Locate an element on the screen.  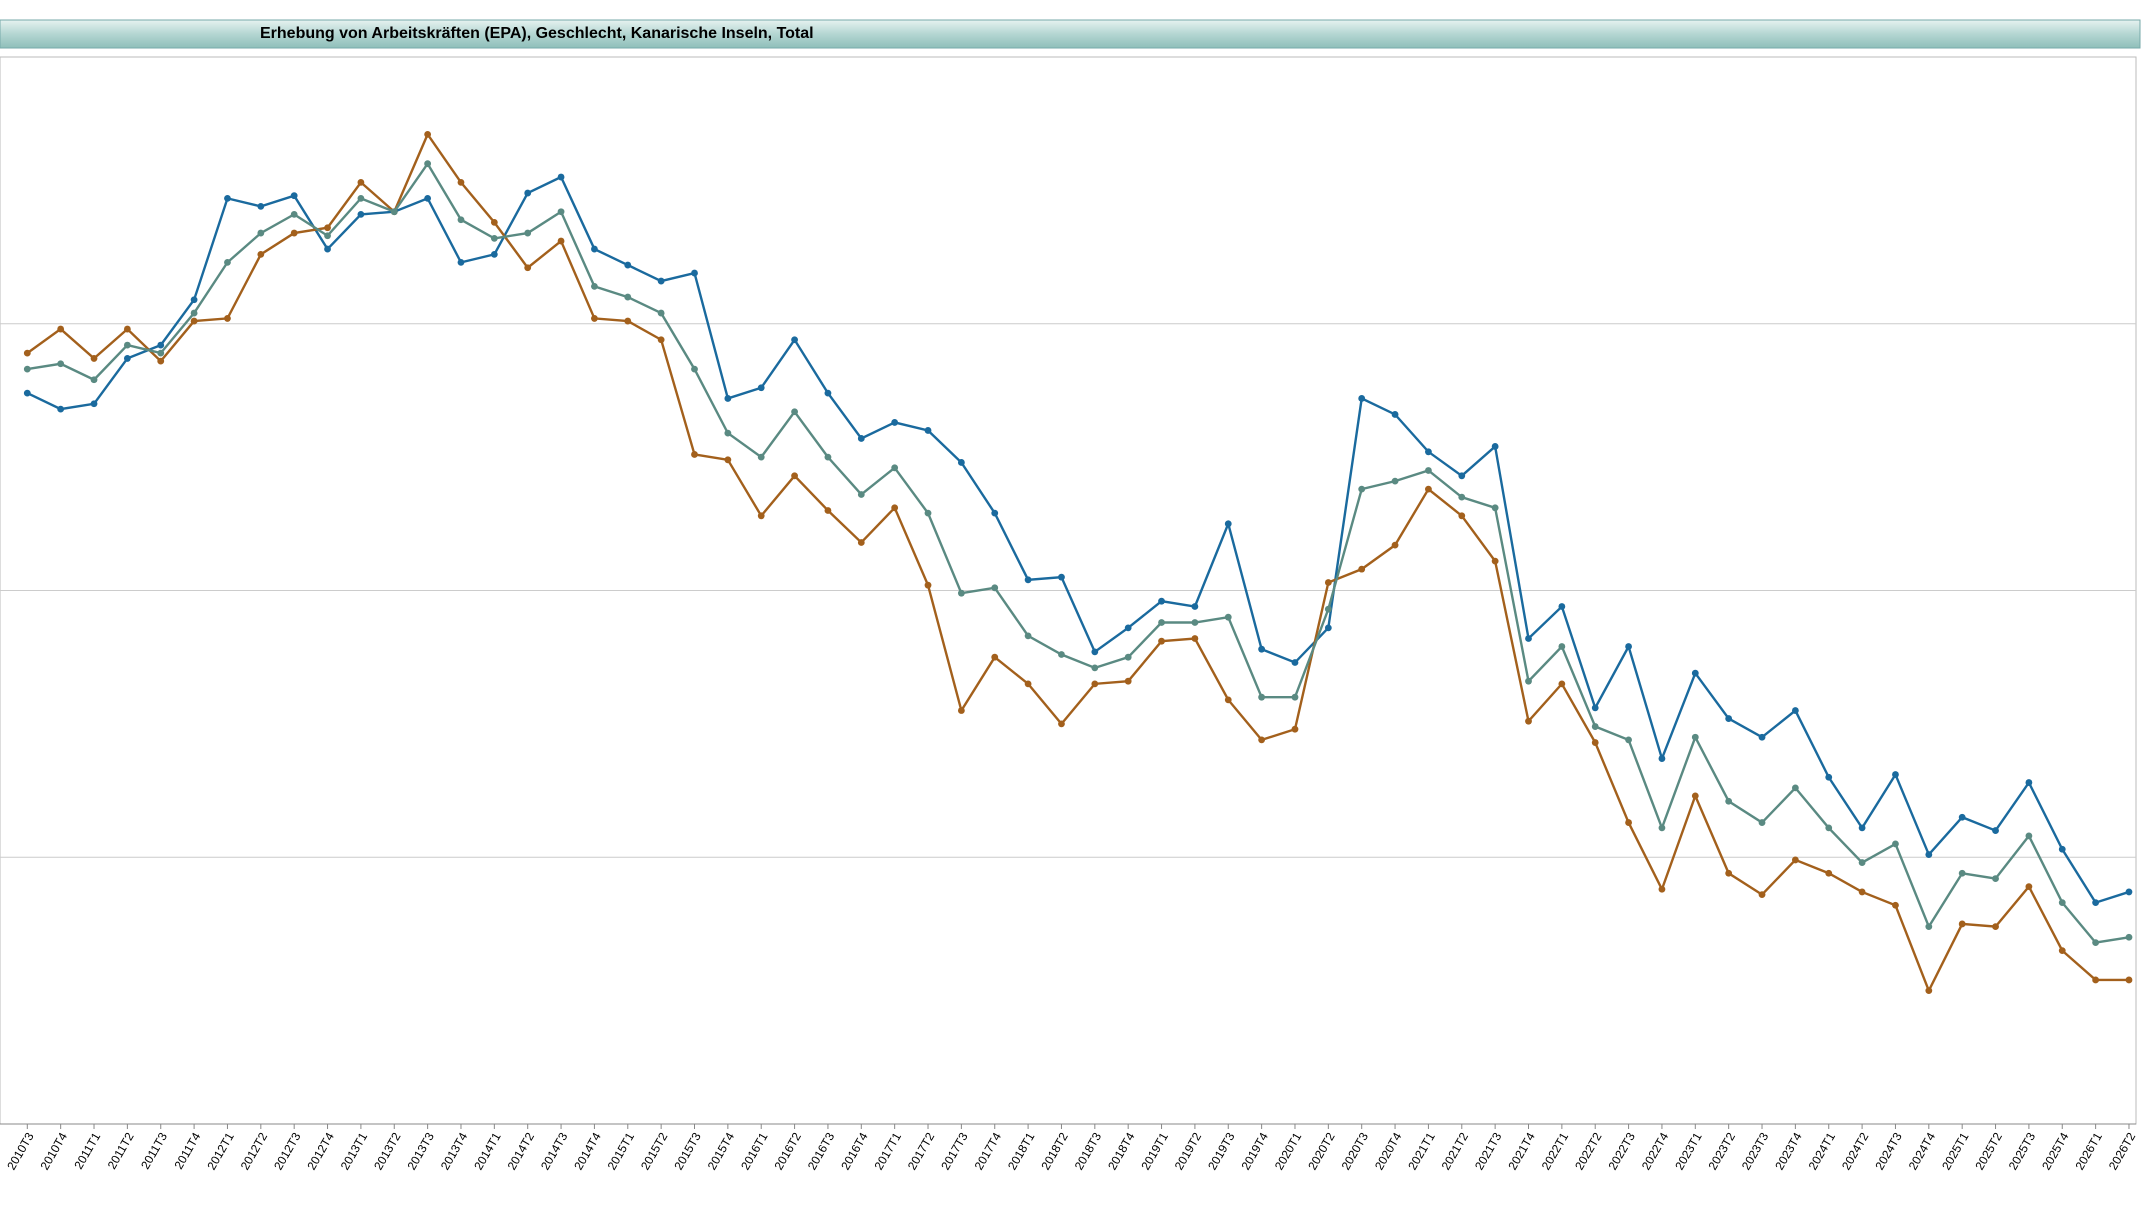
x-tick-label: 2018T1 is located at coordinates (1021, 1151).